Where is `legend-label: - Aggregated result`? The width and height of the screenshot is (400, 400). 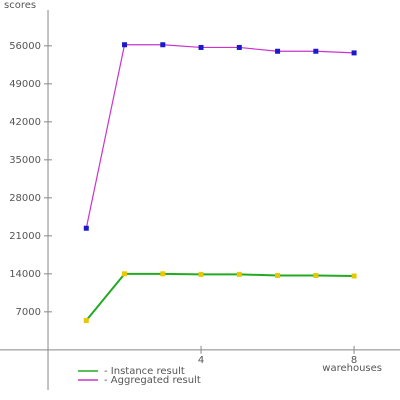 legend-label: - Aggregated result is located at coordinates (152, 380).